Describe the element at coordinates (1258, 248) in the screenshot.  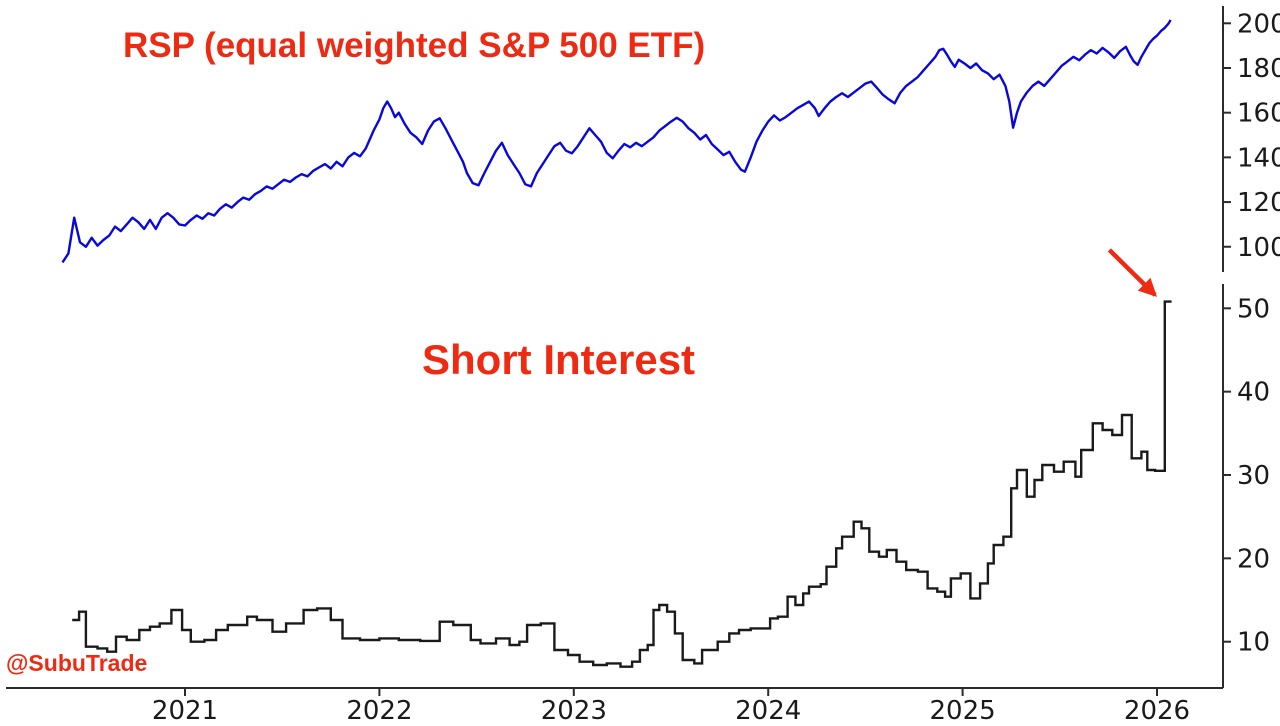
I see `rsp-y-tick-label: 100` at that location.